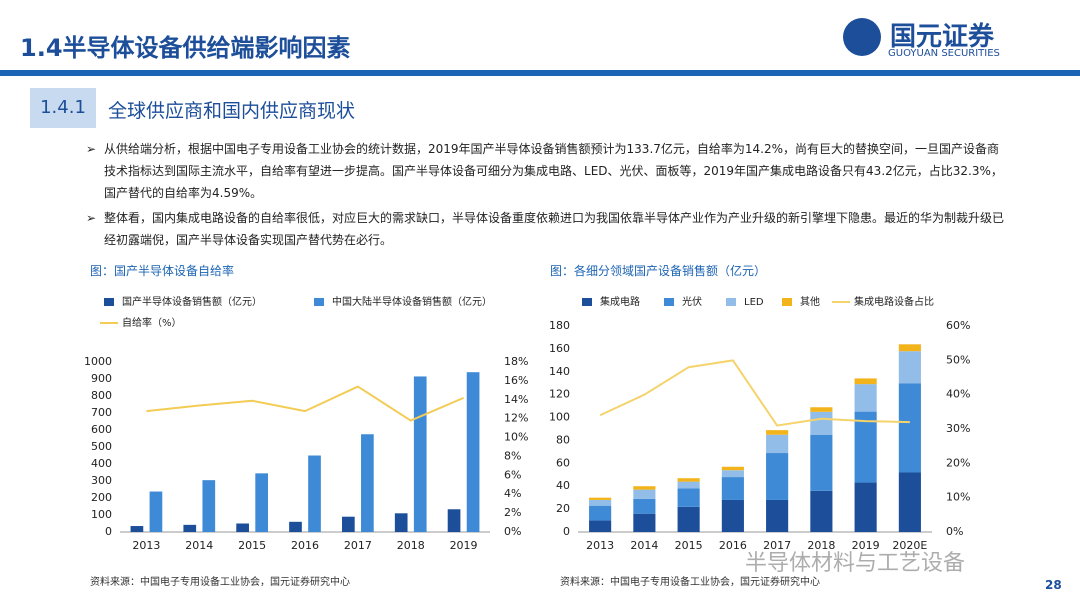 The image size is (1080, 608). What do you see at coordinates (566, 531) in the screenshot?
I see `y-tick-label: 0` at bounding box center [566, 531].